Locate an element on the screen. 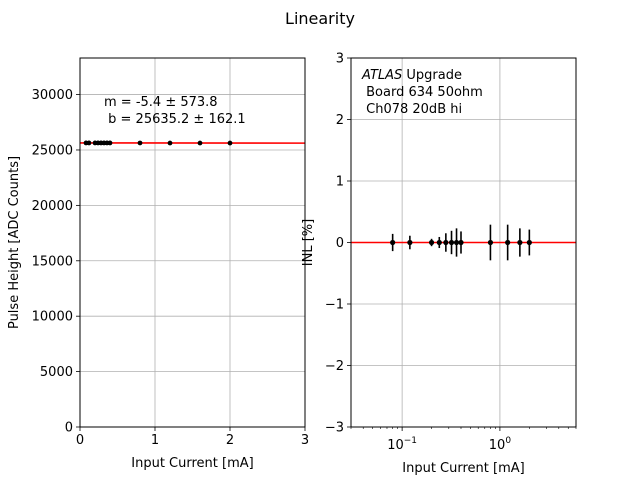 Image resolution: width=640 pixels, height=480 pixels. x-tick-label: 2 is located at coordinates (230, 440).